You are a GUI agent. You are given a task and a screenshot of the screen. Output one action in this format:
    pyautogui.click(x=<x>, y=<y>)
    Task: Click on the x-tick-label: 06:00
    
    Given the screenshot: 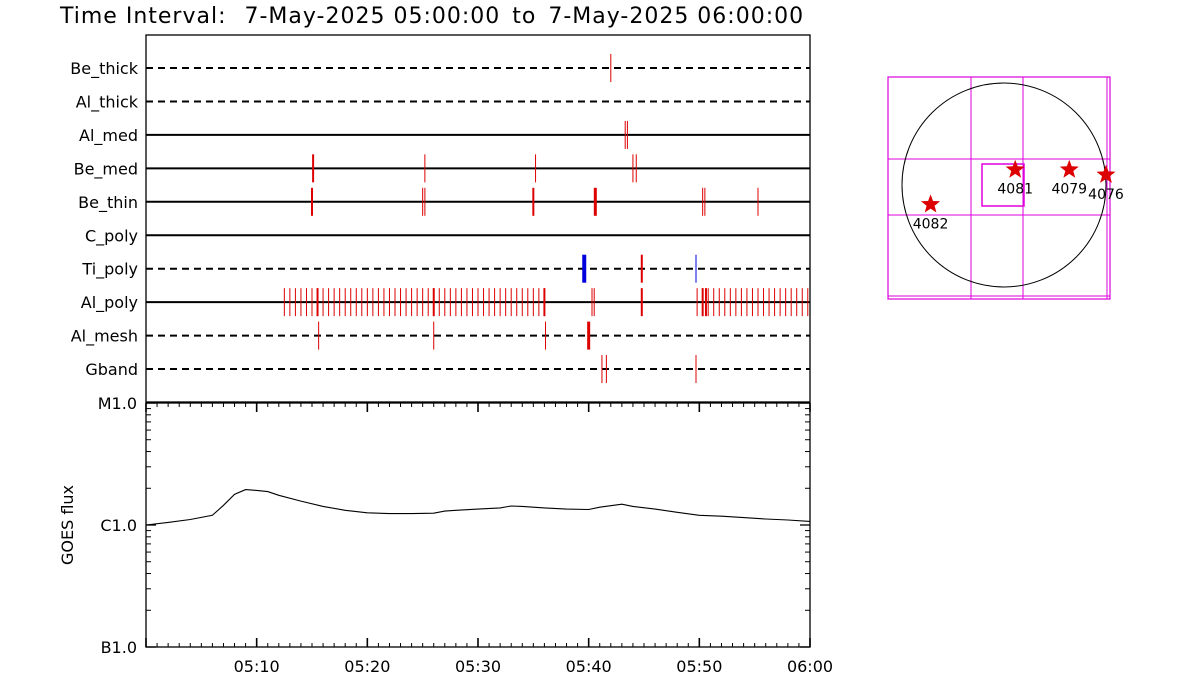 What is the action you would take?
    pyautogui.click(x=810, y=666)
    